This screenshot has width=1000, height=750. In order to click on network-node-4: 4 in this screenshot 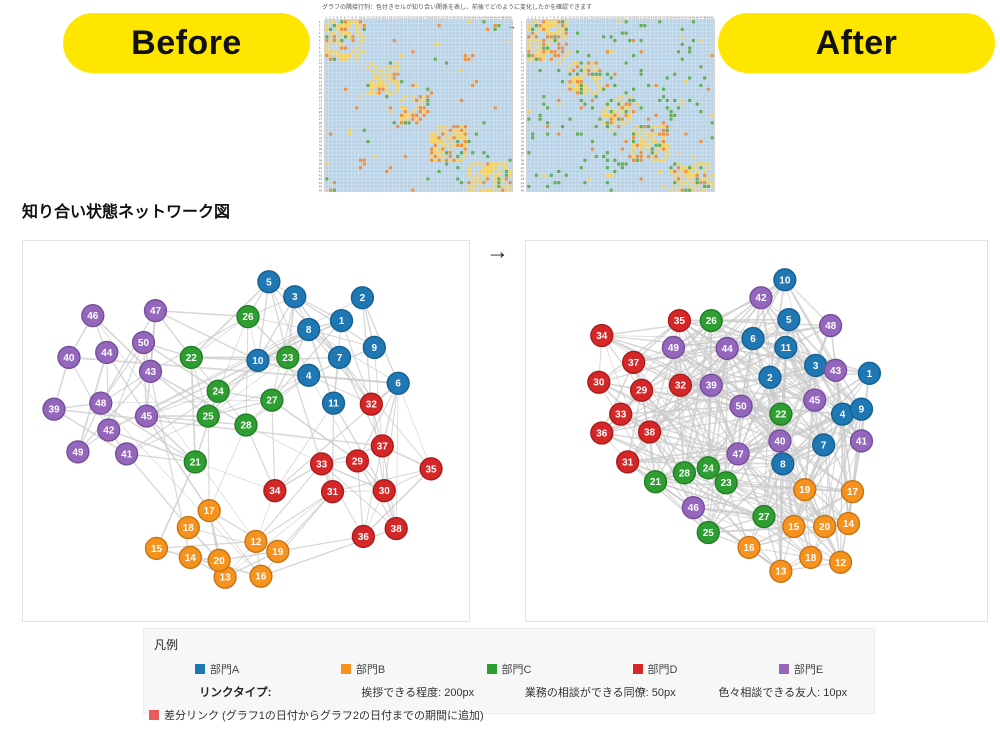, I will do `click(309, 375)`.